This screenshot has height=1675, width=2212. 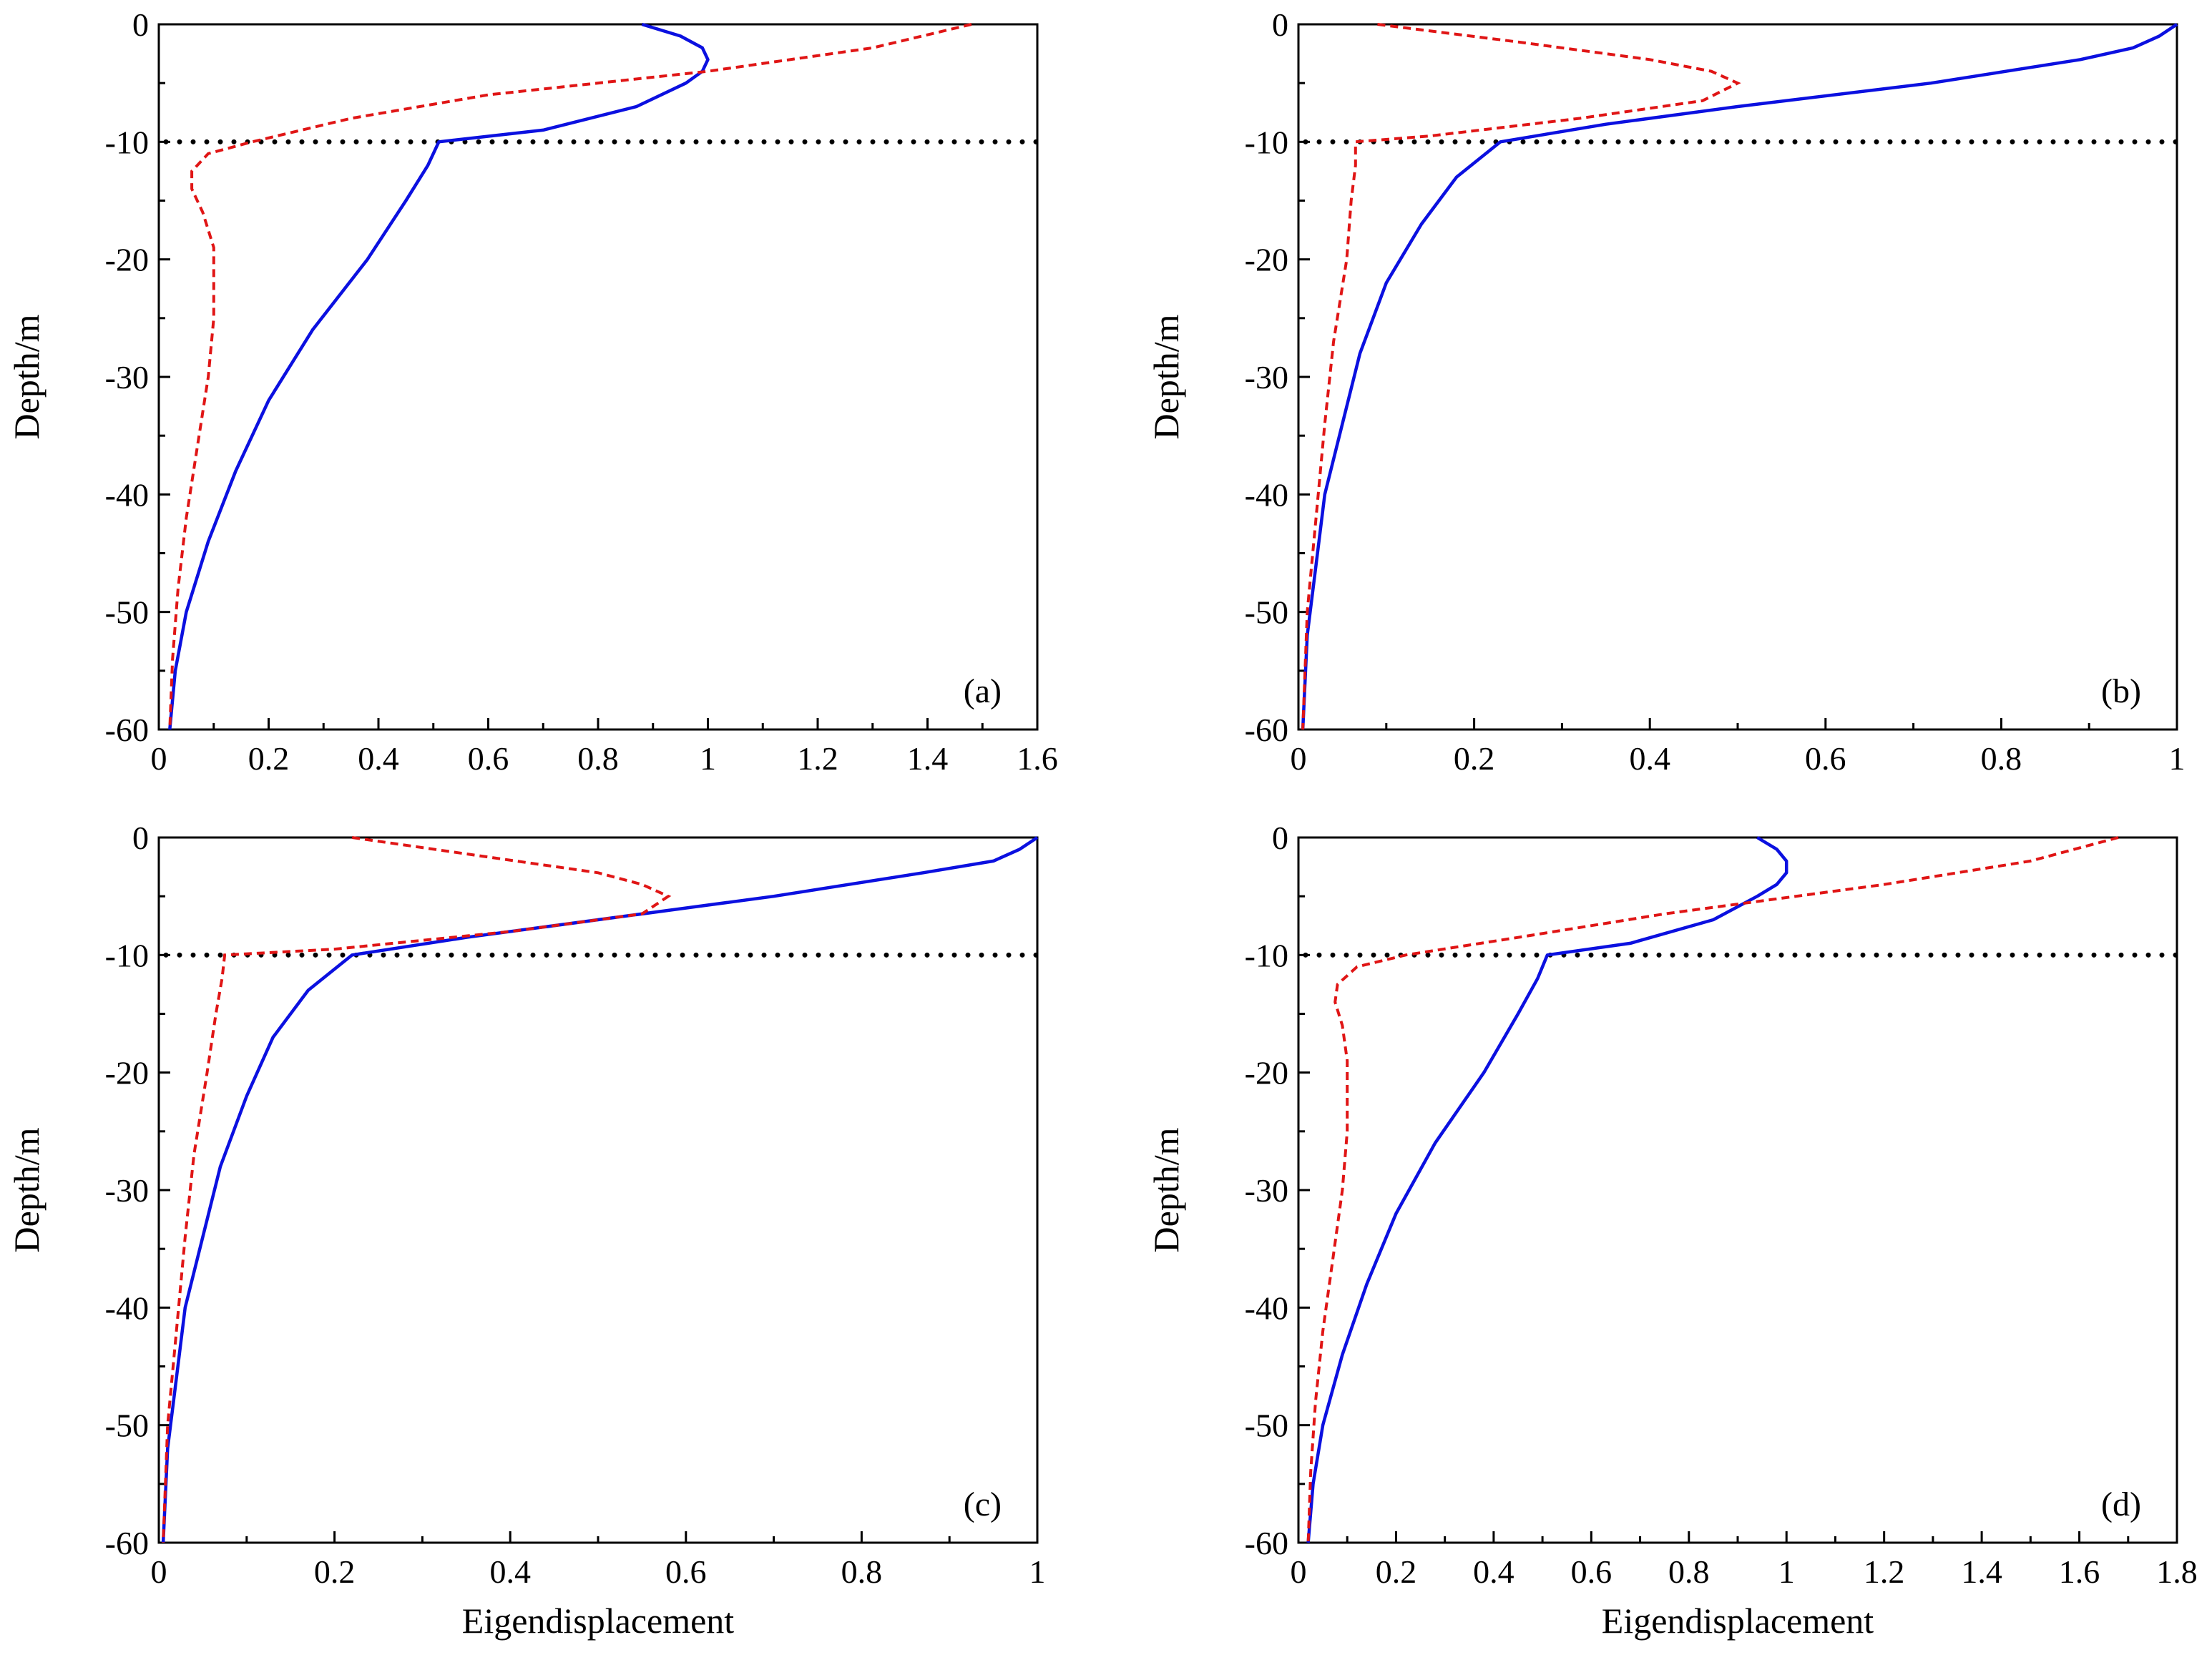 I want to click on panel-a-x-tick-label: 0.6, so click(x=488, y=758).